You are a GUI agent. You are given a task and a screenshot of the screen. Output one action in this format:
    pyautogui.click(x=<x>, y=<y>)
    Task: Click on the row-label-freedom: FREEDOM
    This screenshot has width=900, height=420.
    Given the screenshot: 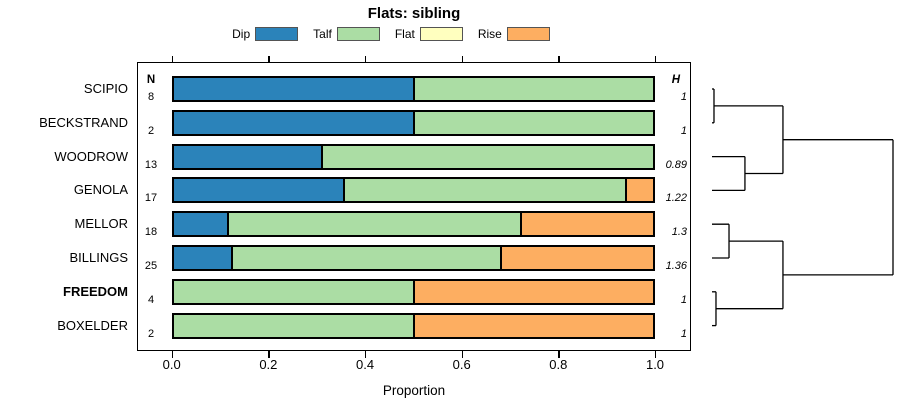 What is the action you would take?
    pyautogui.click(x=95, y=291)
    